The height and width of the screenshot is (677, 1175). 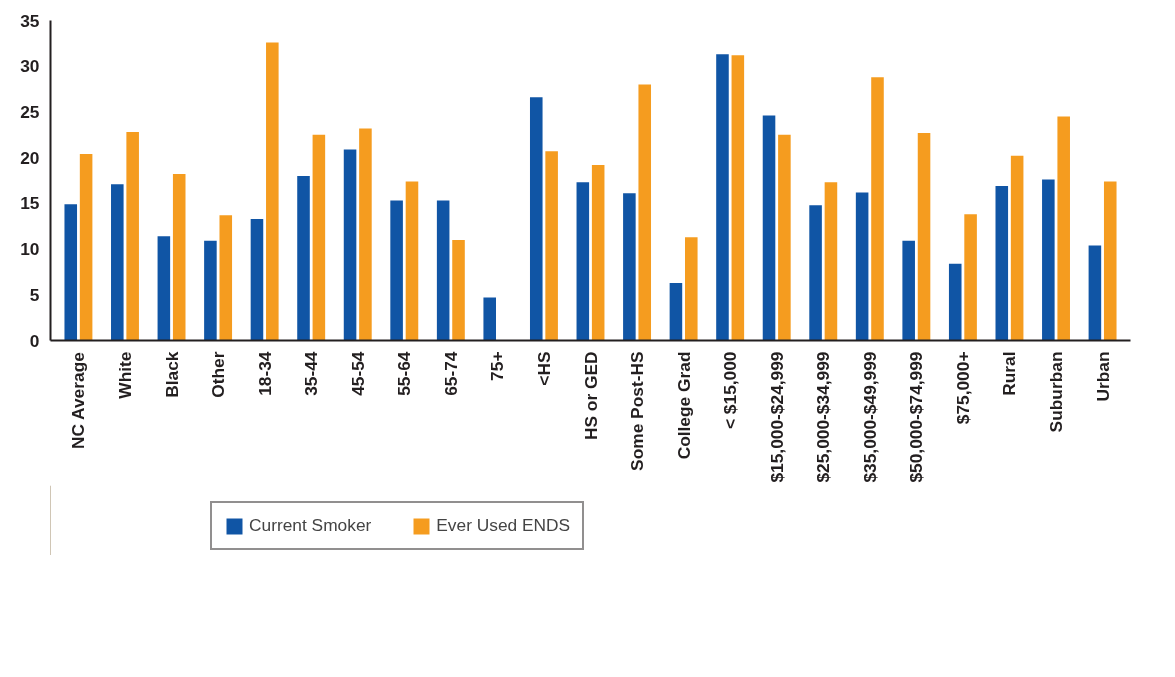 What do you see at coordinates (34, 340) in the screenshot?
I see `y-tick-label: 0` at bounding box center [34, 340].